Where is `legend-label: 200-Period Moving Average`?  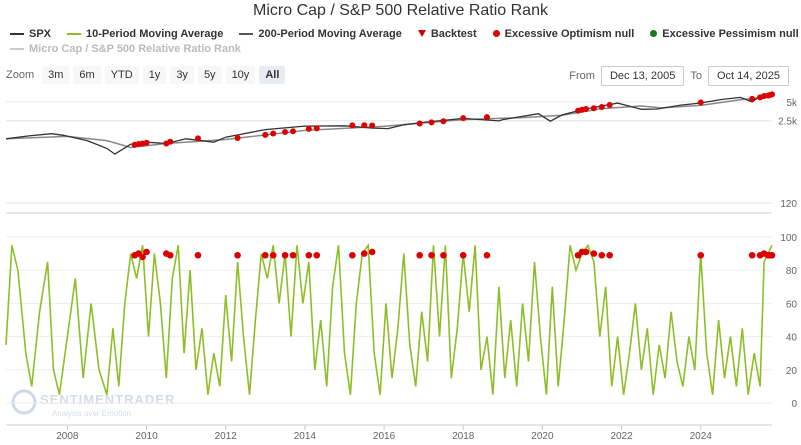
legend-label: 200-Period Moving Average is located at coordinates (330, 33).